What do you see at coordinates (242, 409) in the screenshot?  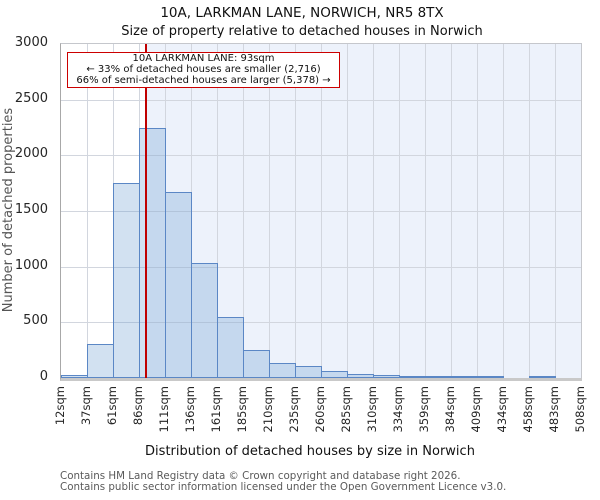 I see `x-tick-label: 185sqm` at bounding box center [242, 409].